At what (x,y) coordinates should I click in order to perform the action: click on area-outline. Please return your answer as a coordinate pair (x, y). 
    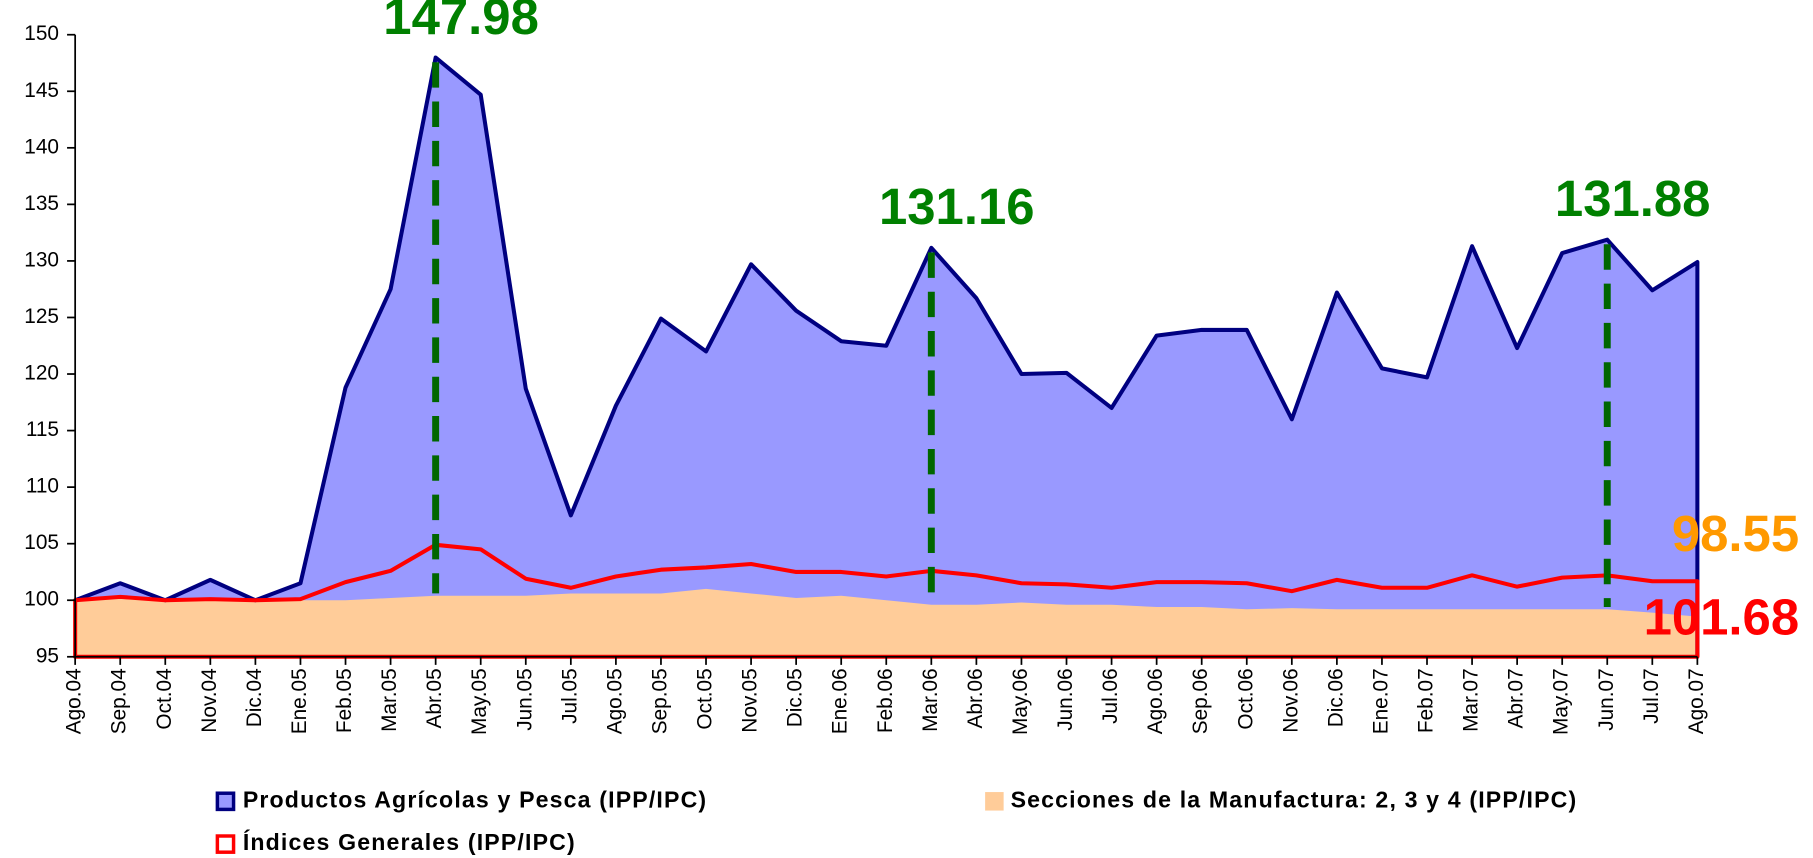
    Looking at the image, I should click on (886, 600).